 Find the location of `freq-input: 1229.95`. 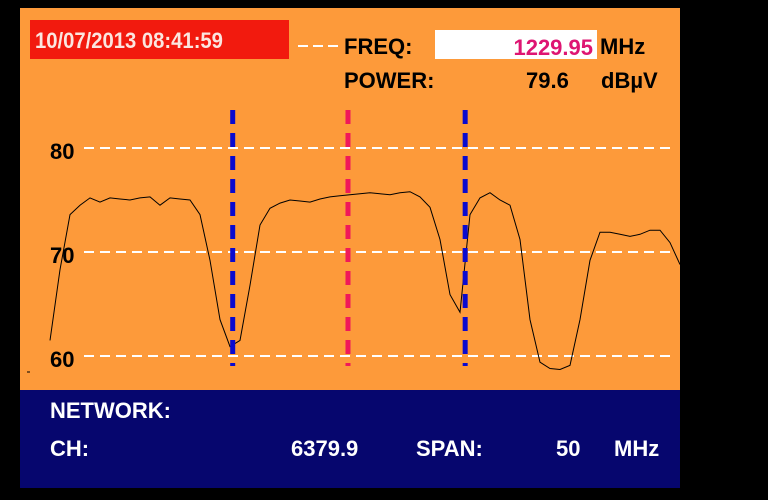

freq-input: 1229.95 is located at coordinates (516, 45).